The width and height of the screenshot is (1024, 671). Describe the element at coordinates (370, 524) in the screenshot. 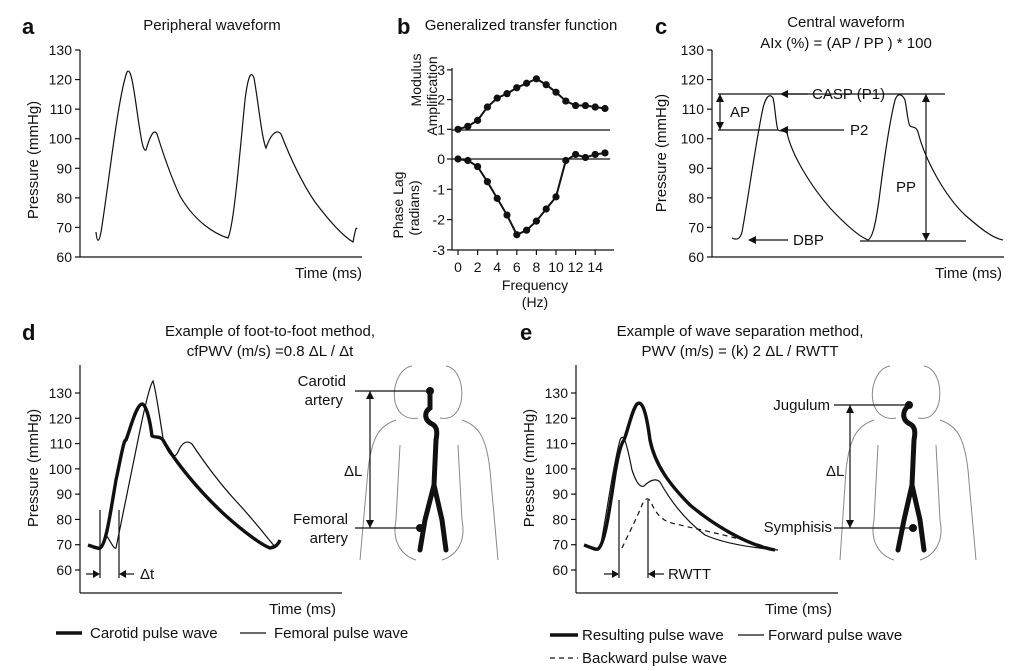

I see `panel-d-dl-arrow-bottom` at that location.